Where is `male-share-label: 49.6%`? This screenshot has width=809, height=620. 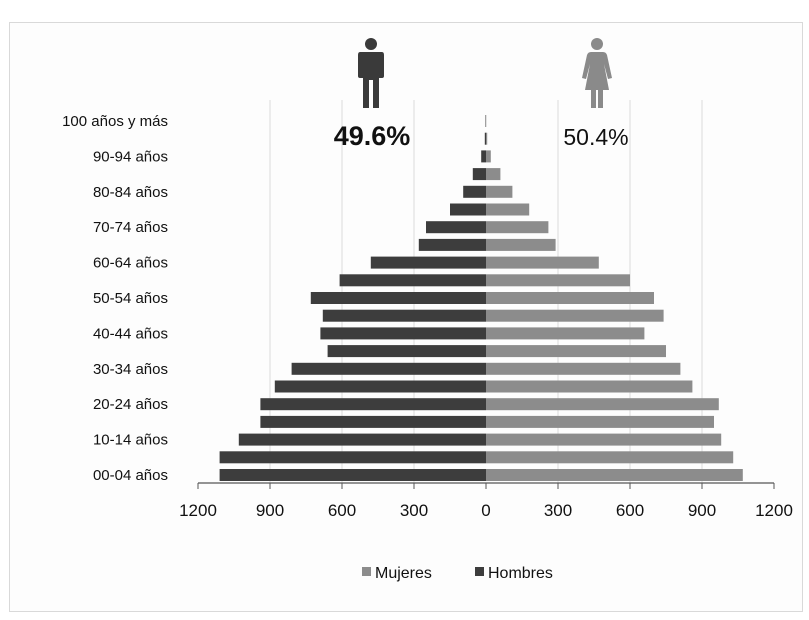
male-share-label: 49.6% is located at coordinates (372, 136).